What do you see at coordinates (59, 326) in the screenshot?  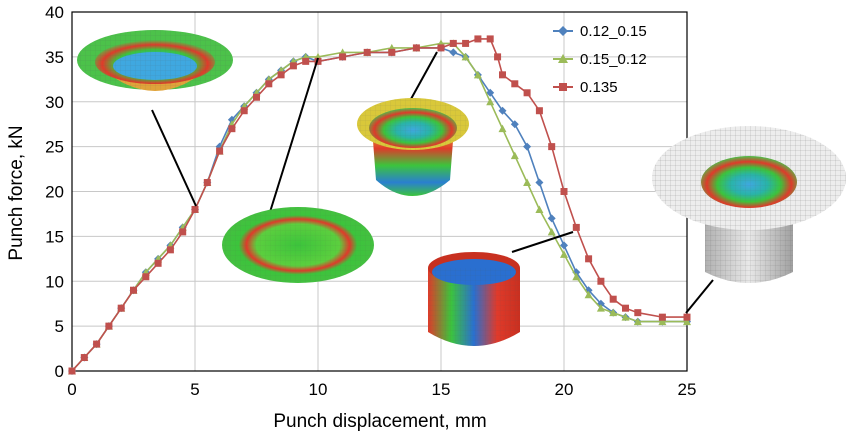 I see `y-tick-label: 5` at bounding box center [59, 326].